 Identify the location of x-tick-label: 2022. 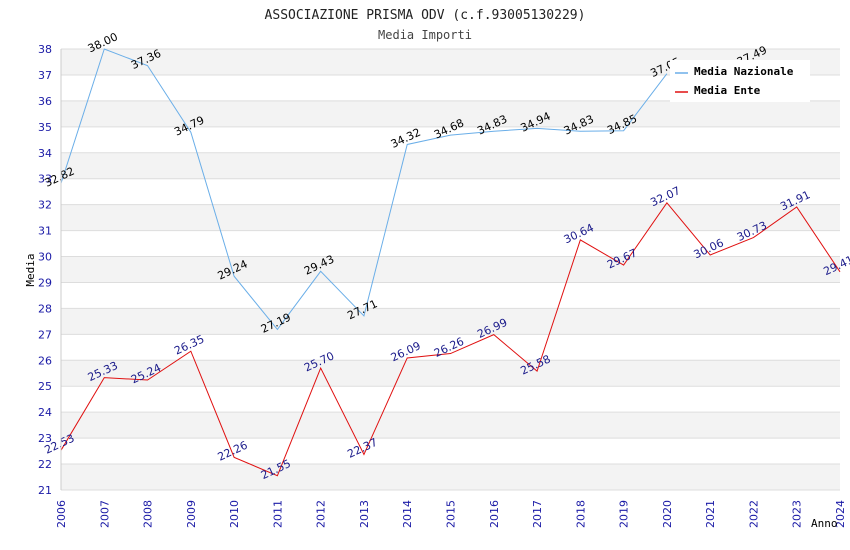
(753, 514).